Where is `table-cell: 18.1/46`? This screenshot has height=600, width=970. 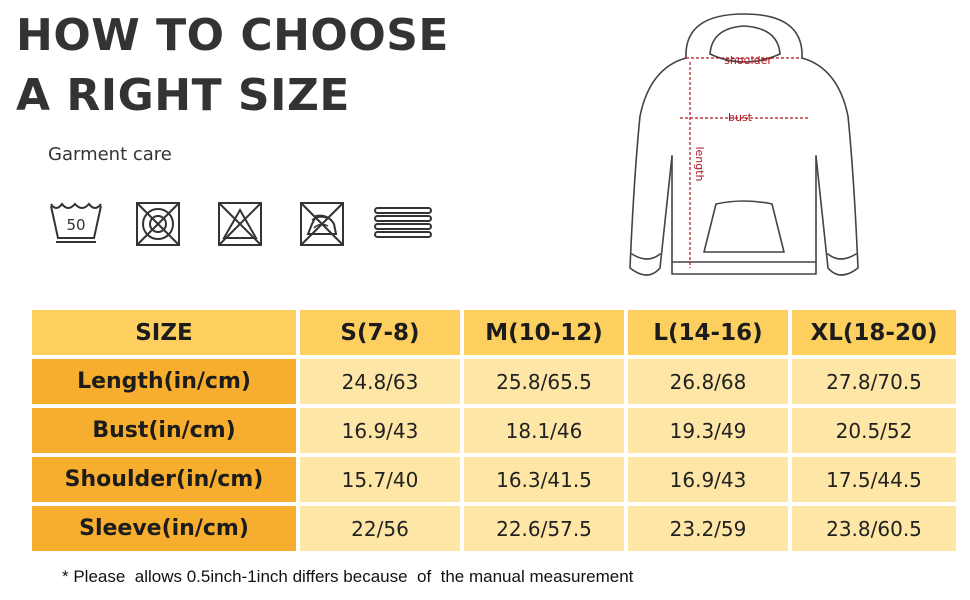 table-cell: 18.1/46 is located at coordinates (544, 430).